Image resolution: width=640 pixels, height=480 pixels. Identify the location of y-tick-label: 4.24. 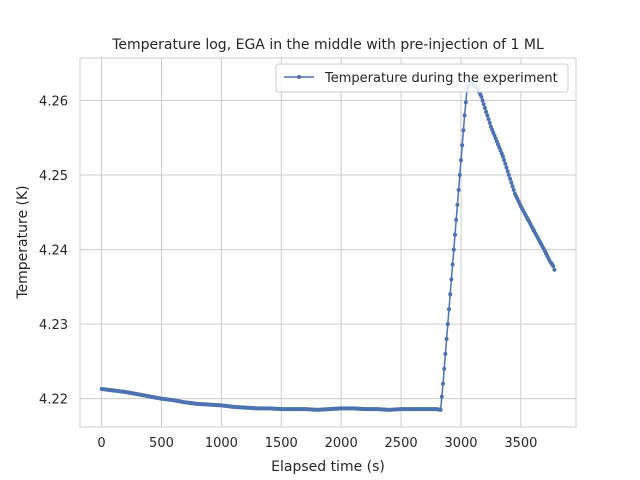
(53, 251).